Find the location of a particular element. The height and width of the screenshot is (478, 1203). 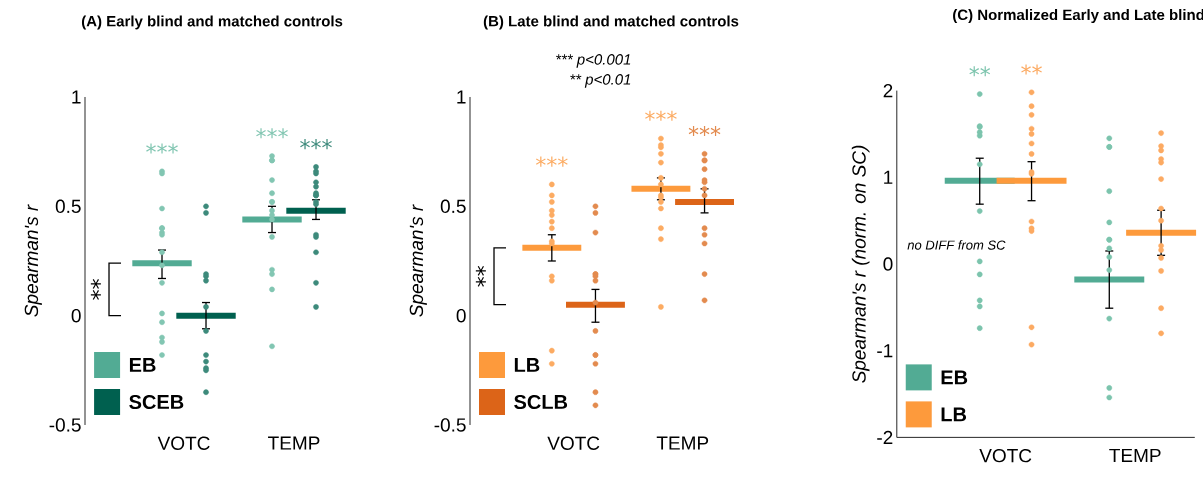

text: ** p<0.01 is located at coordinates (600, 81).